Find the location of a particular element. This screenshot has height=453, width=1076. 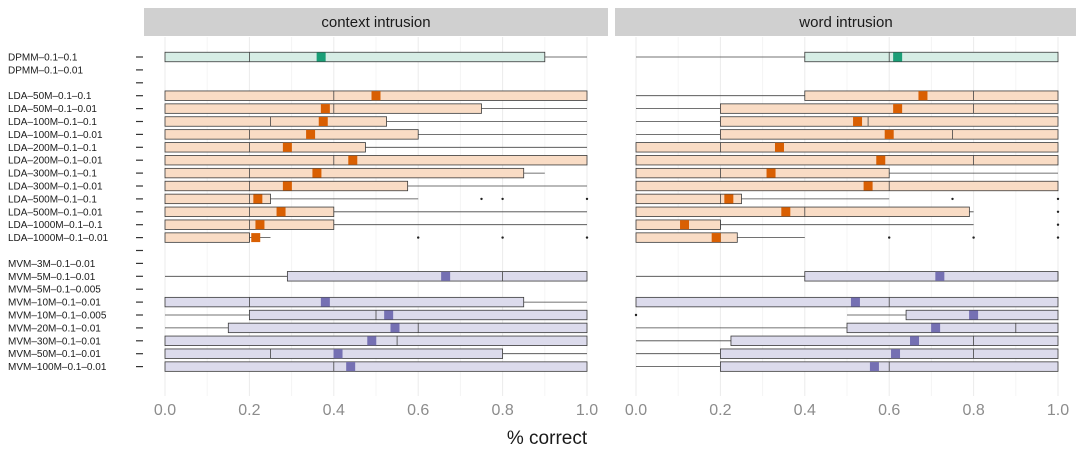

row-label: MVM–3M–0.1–0.01 is located at coordinates (52, 264).